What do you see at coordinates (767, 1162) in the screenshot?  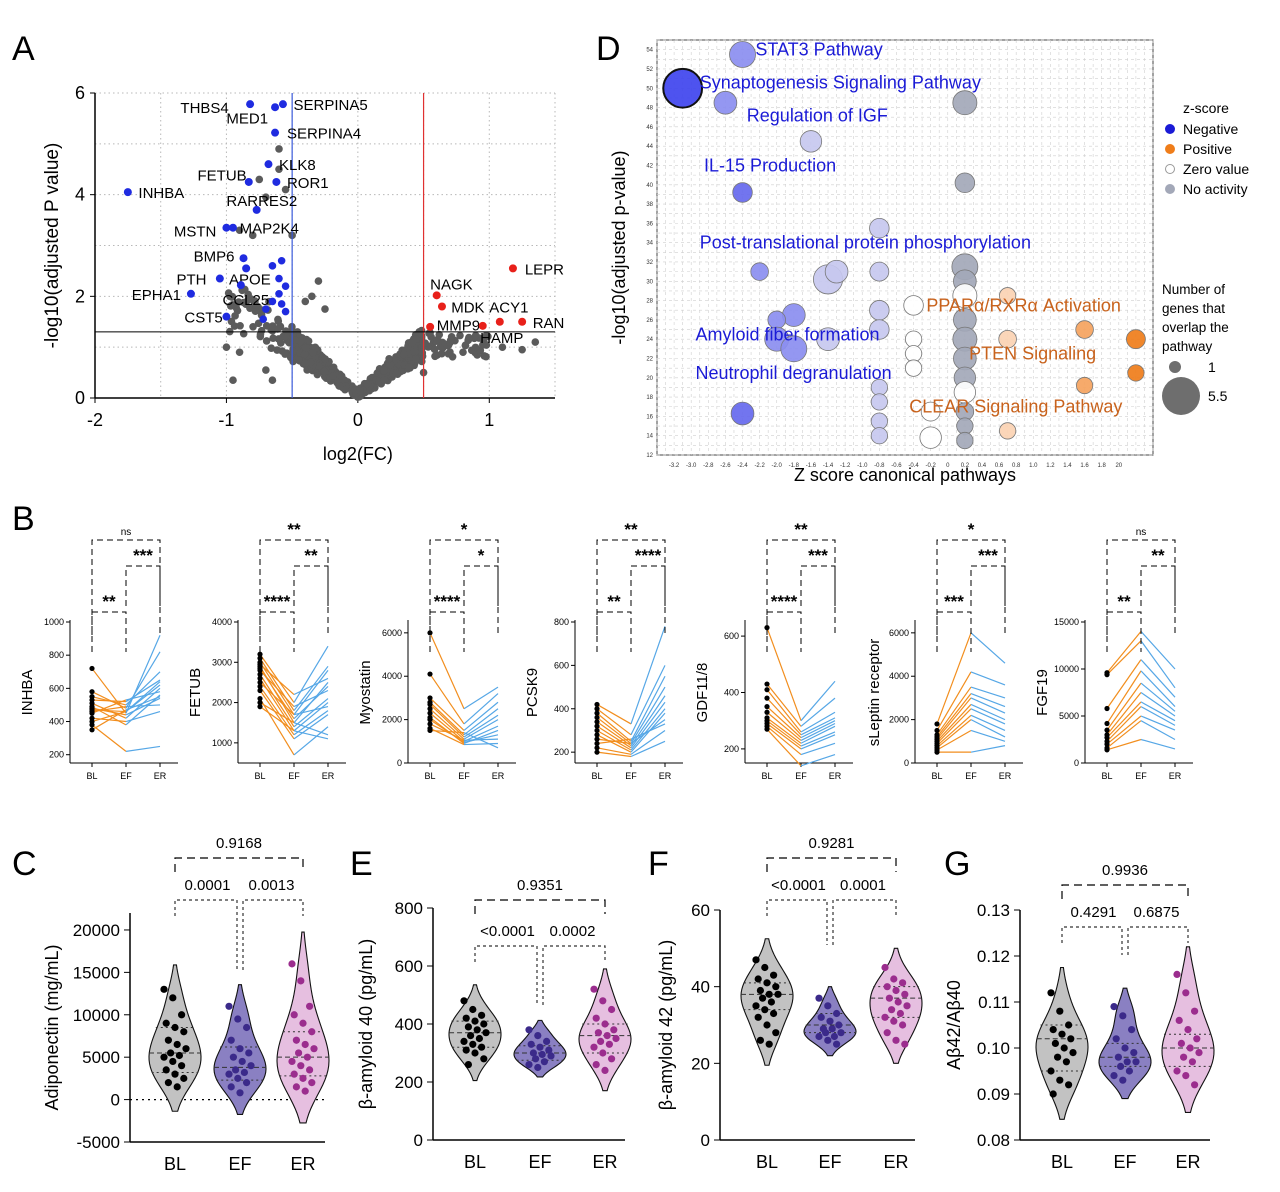 I see `x-tick-label: BL` at bounding box center [767, 1162].